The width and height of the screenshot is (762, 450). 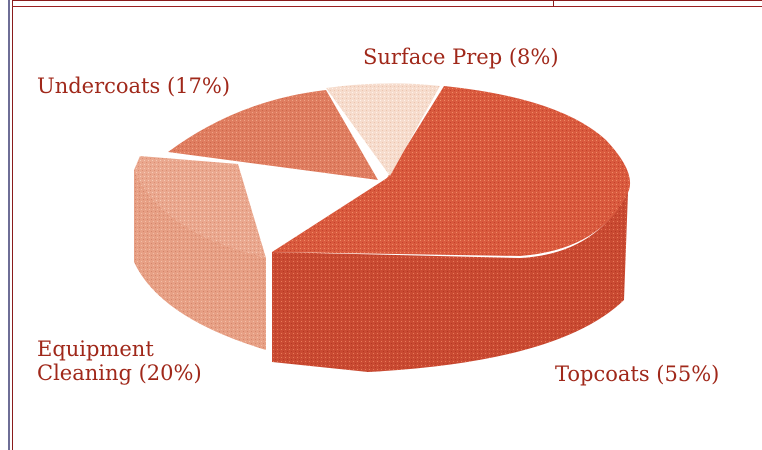 What do you see at coordinates (637, 374) in the screenshot?
I see `label-topcoats: Topcoats (55%)` at bounding box center [637, 374].